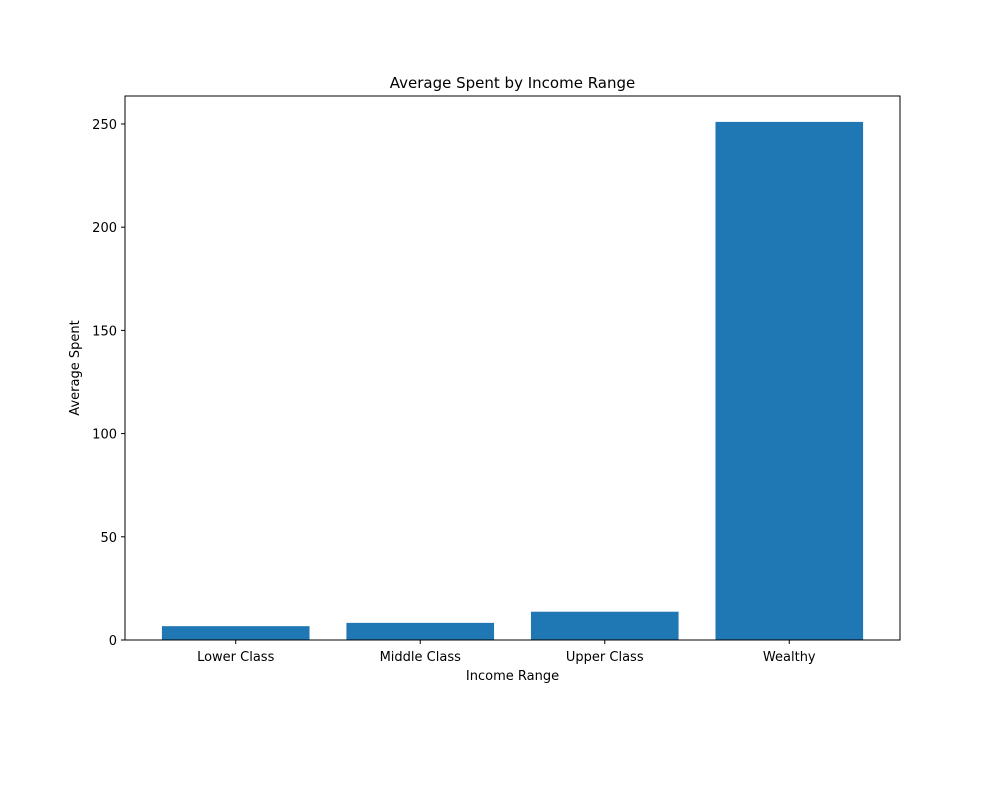 Image resolution: width=1000 pixels, height=800 pixels. Describe the element at coordinates (604, 625) in the screenshot. I see `bar-upper-class` at that location.